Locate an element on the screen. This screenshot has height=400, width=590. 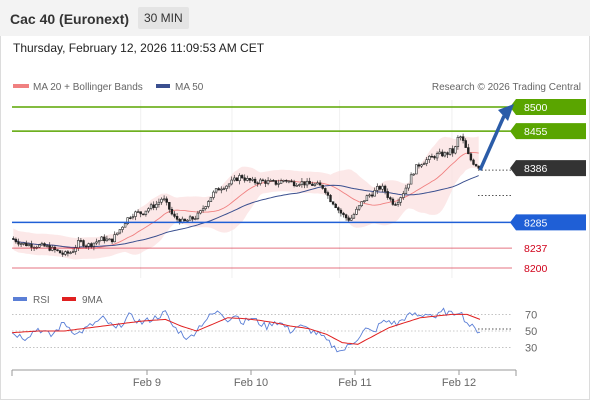
x-axis: Feb 9 Feb 10 Feb 11 Feb 12 is located at coordinates (264, 379).